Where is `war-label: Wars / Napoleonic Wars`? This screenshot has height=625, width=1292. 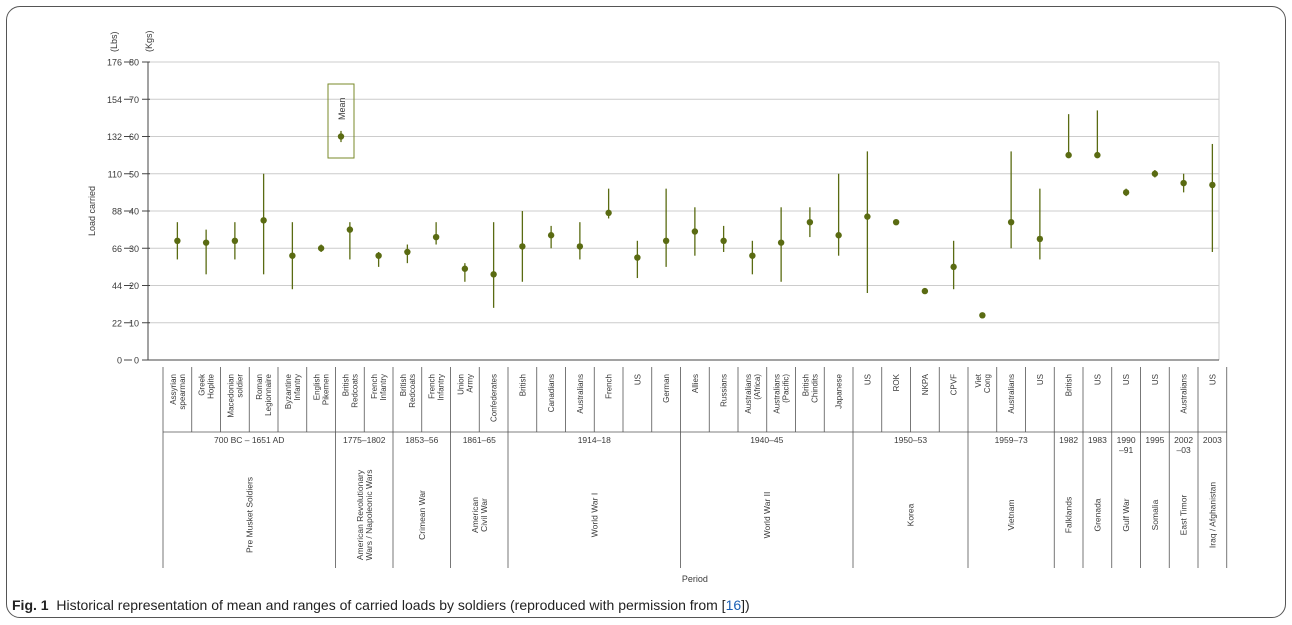 war-label: Wars / Napoleonic Wars is located at coordinates (369, 514).